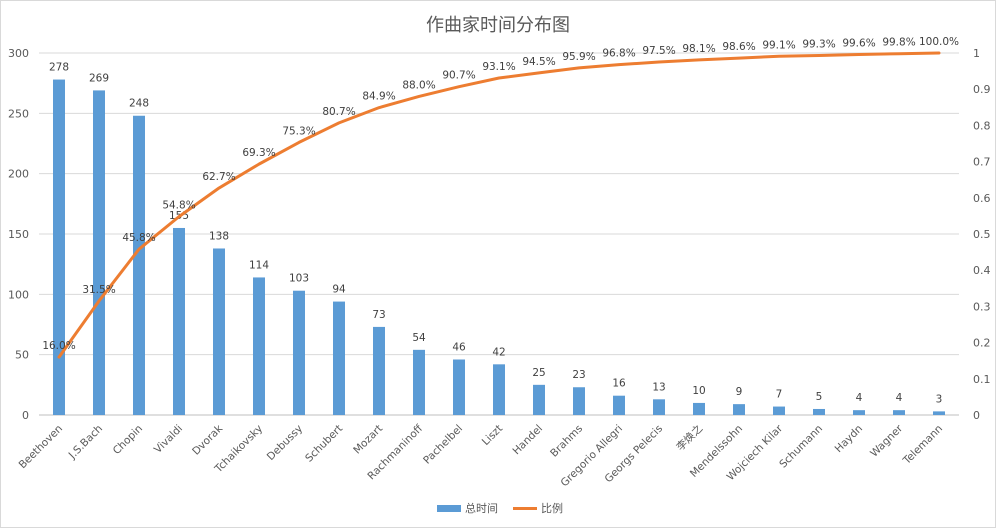 The height and width of the screenshot is (528, 996). Describe the element at coordinates (18, 294) in the screenshot. I see `left-tick-label: 100` at that location.